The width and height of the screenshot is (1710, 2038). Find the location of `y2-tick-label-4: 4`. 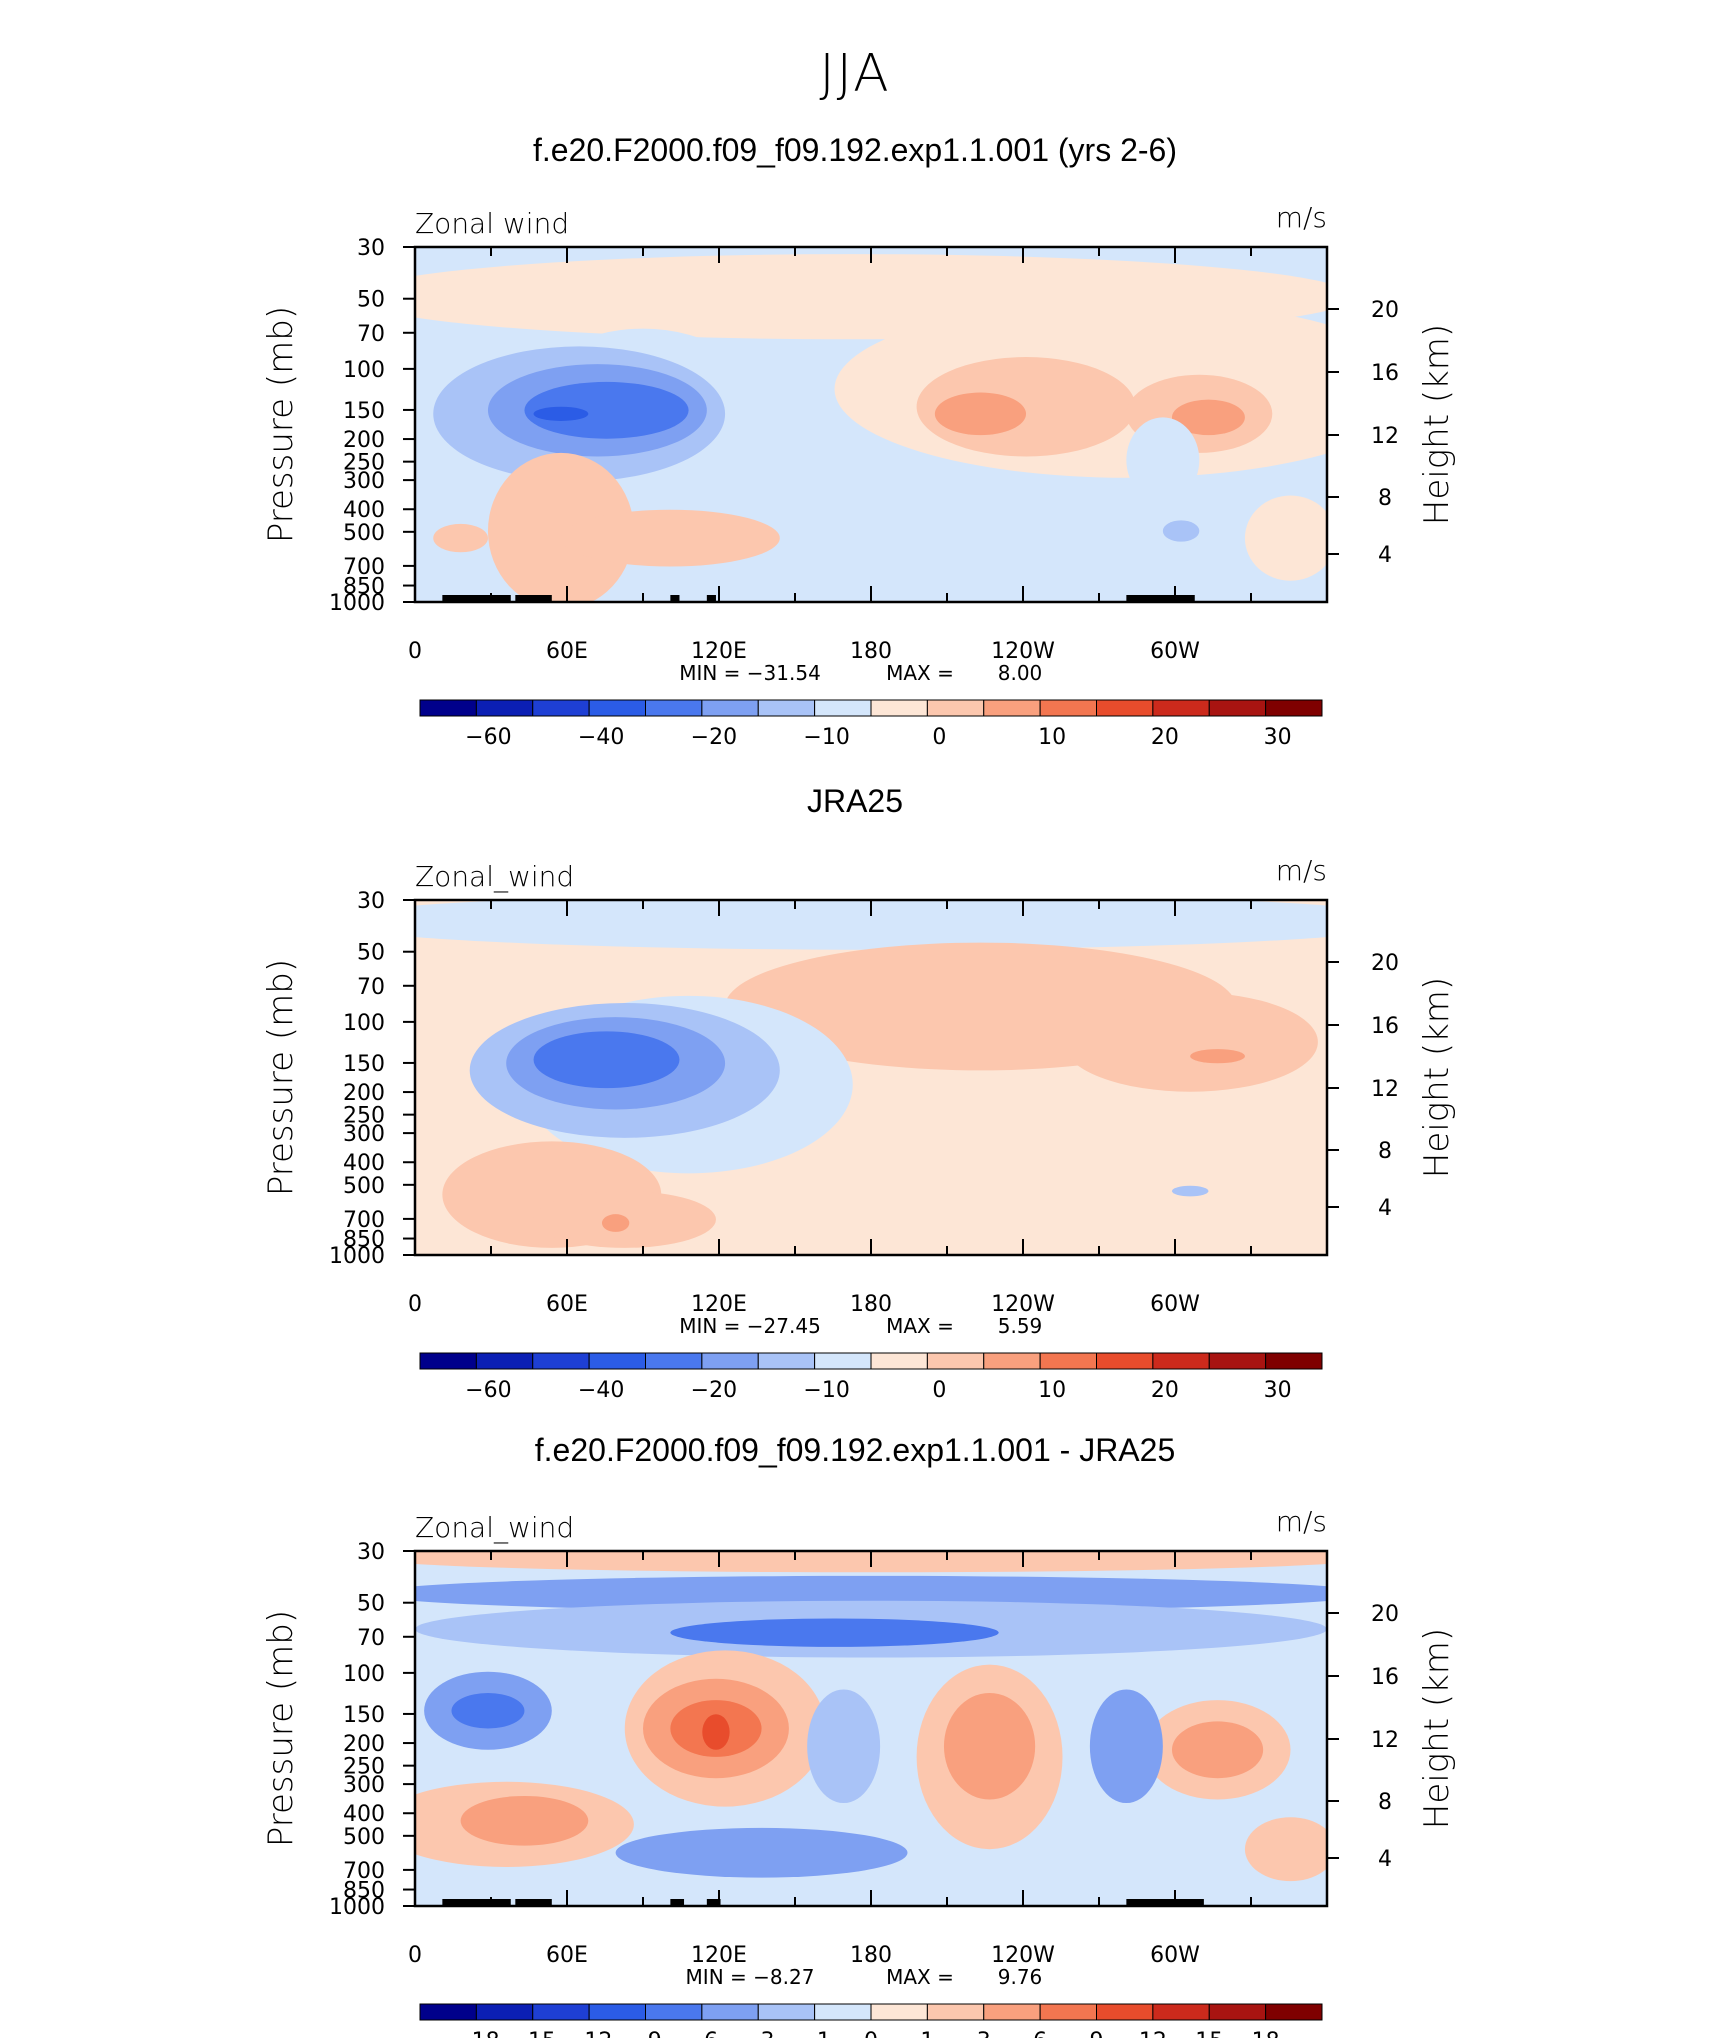

y2-tick-label-4: 4 is located at coordinates (1385, 555).